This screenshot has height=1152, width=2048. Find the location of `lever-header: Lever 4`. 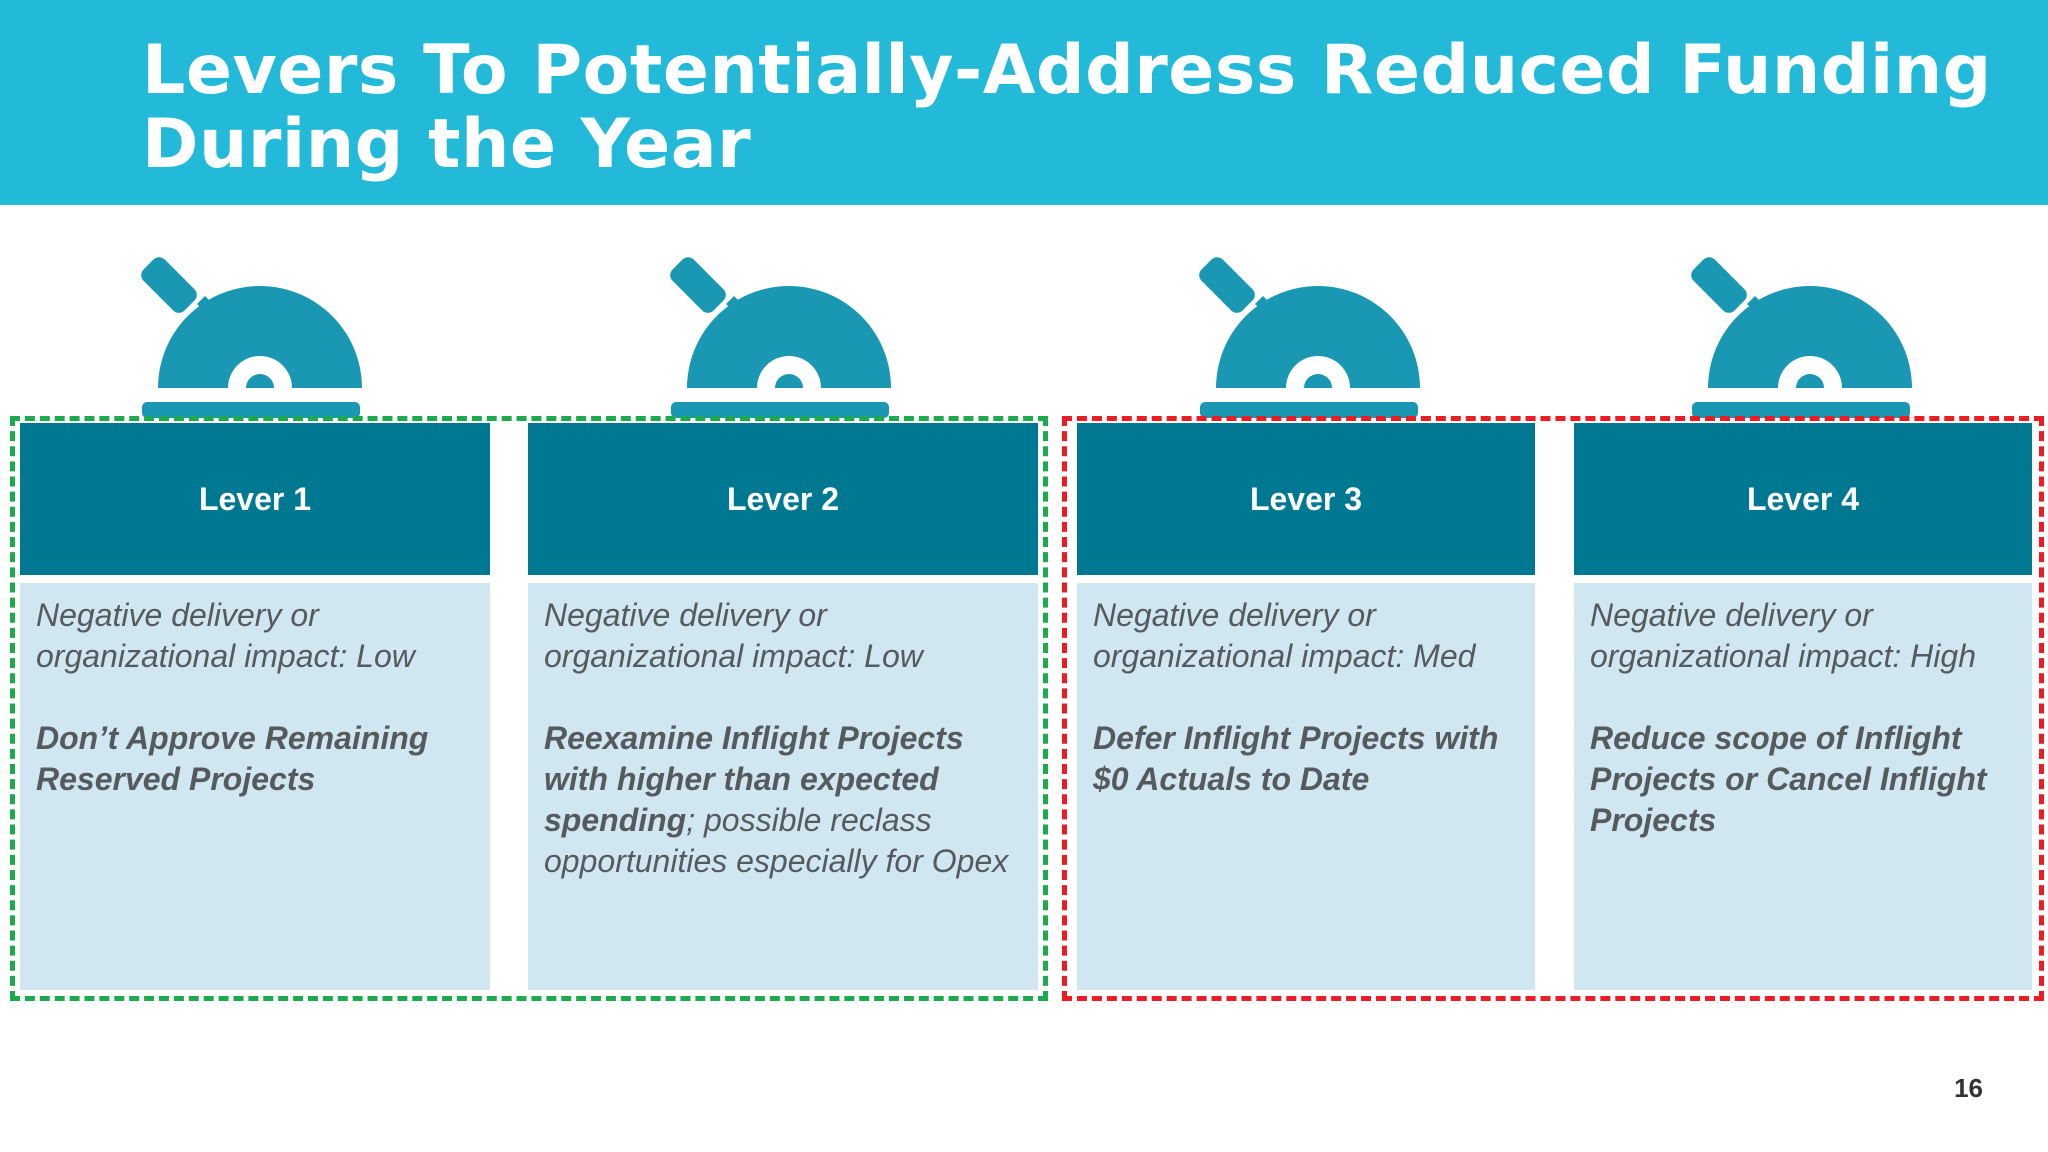

lever-header: Lever 4 is located at coordinates (1803, 499).